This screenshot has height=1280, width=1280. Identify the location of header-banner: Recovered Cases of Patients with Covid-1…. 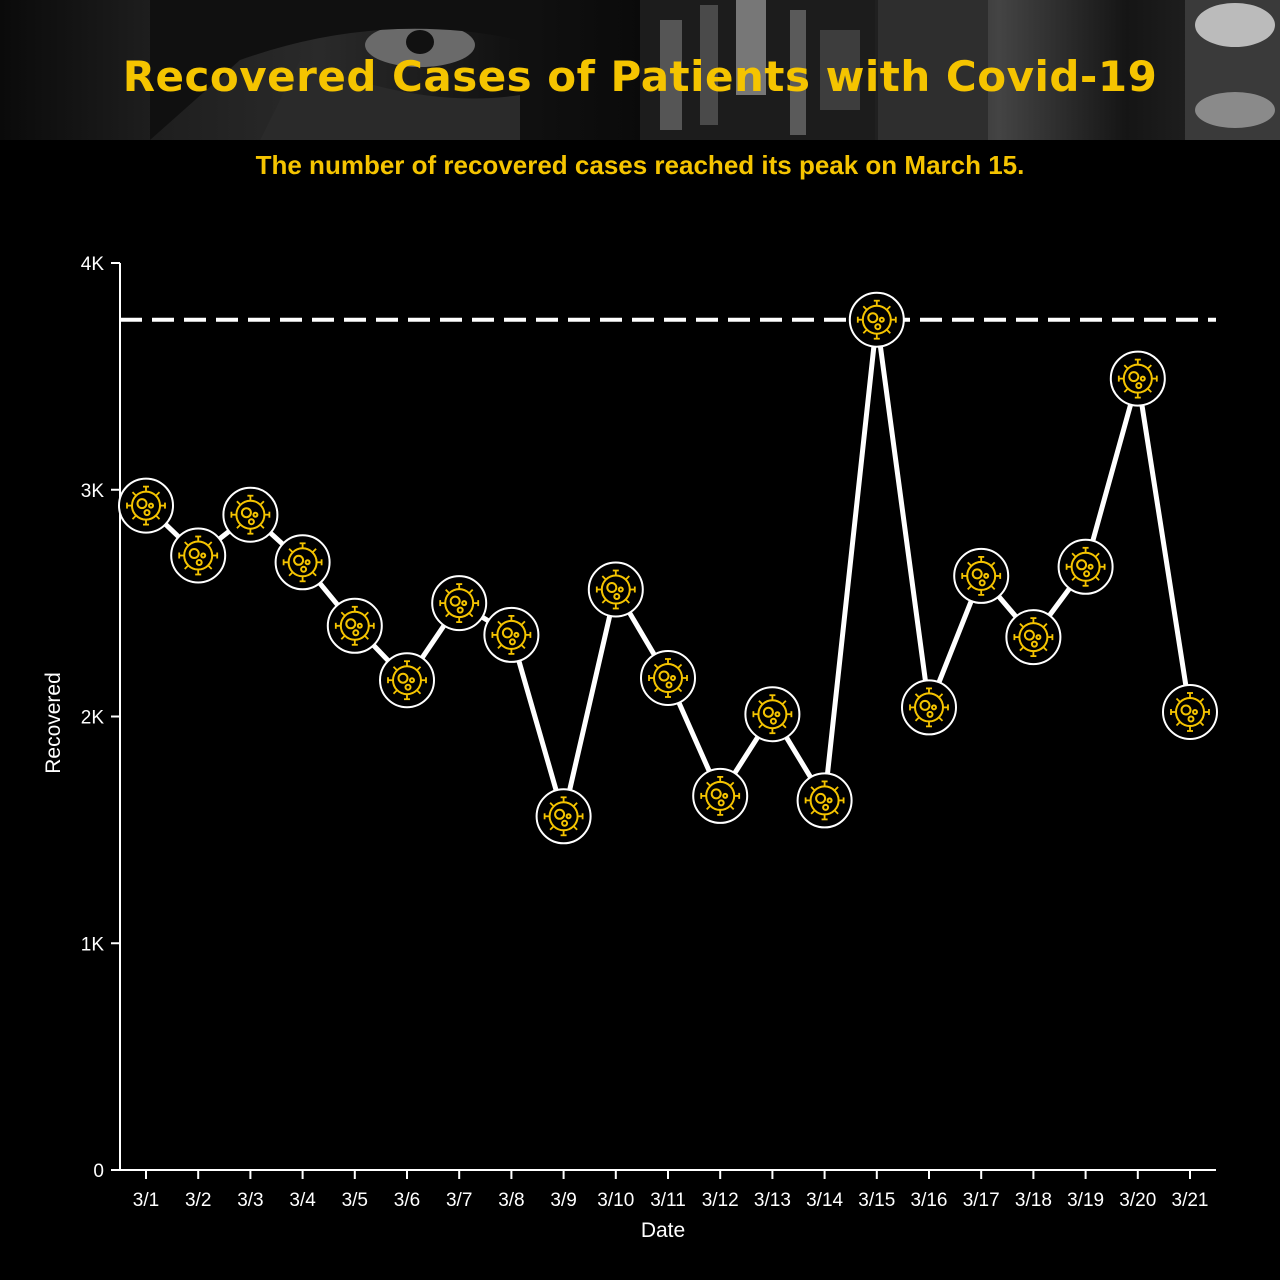
(640, 70).